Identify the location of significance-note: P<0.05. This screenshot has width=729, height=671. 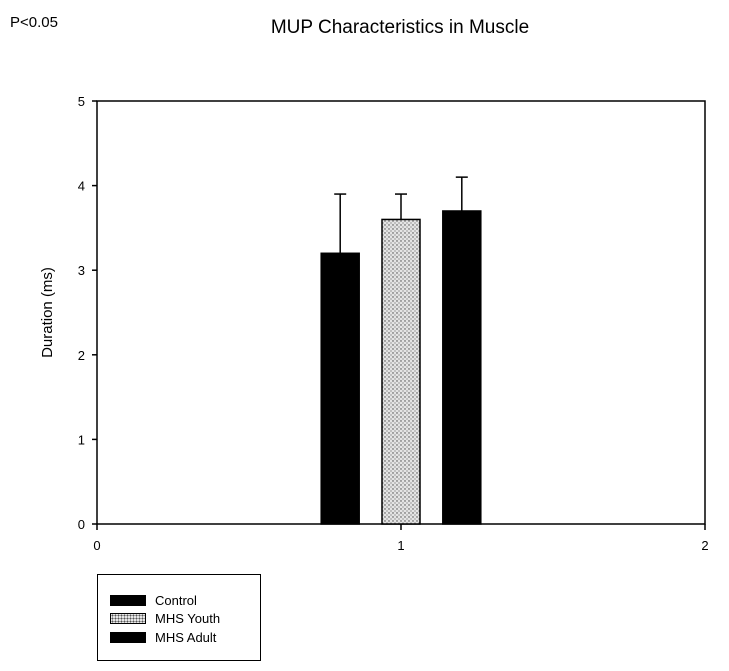
(34, 22).